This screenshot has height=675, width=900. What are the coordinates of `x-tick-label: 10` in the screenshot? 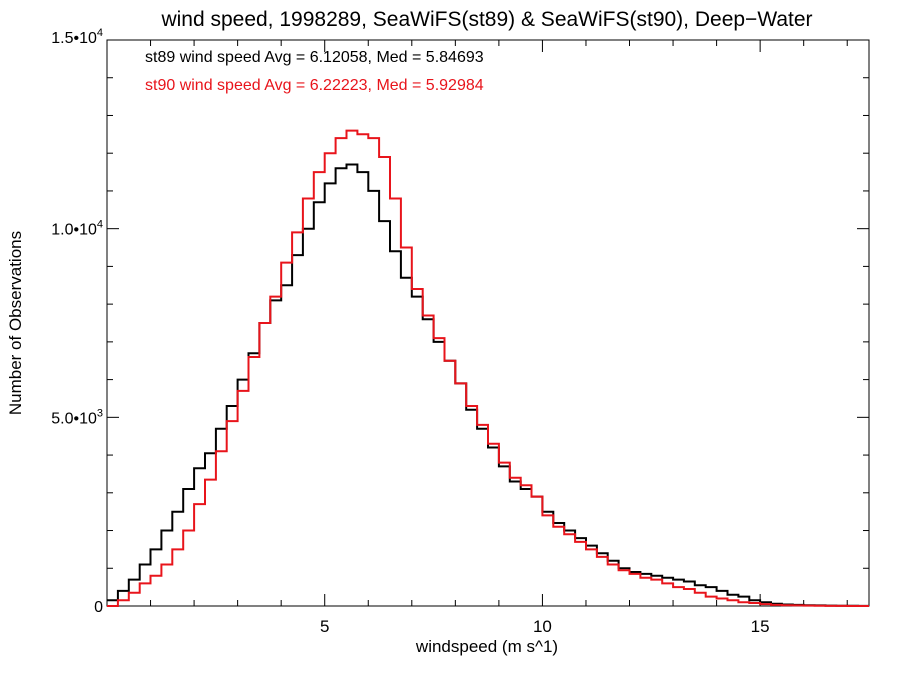 It's located at (542, 626).